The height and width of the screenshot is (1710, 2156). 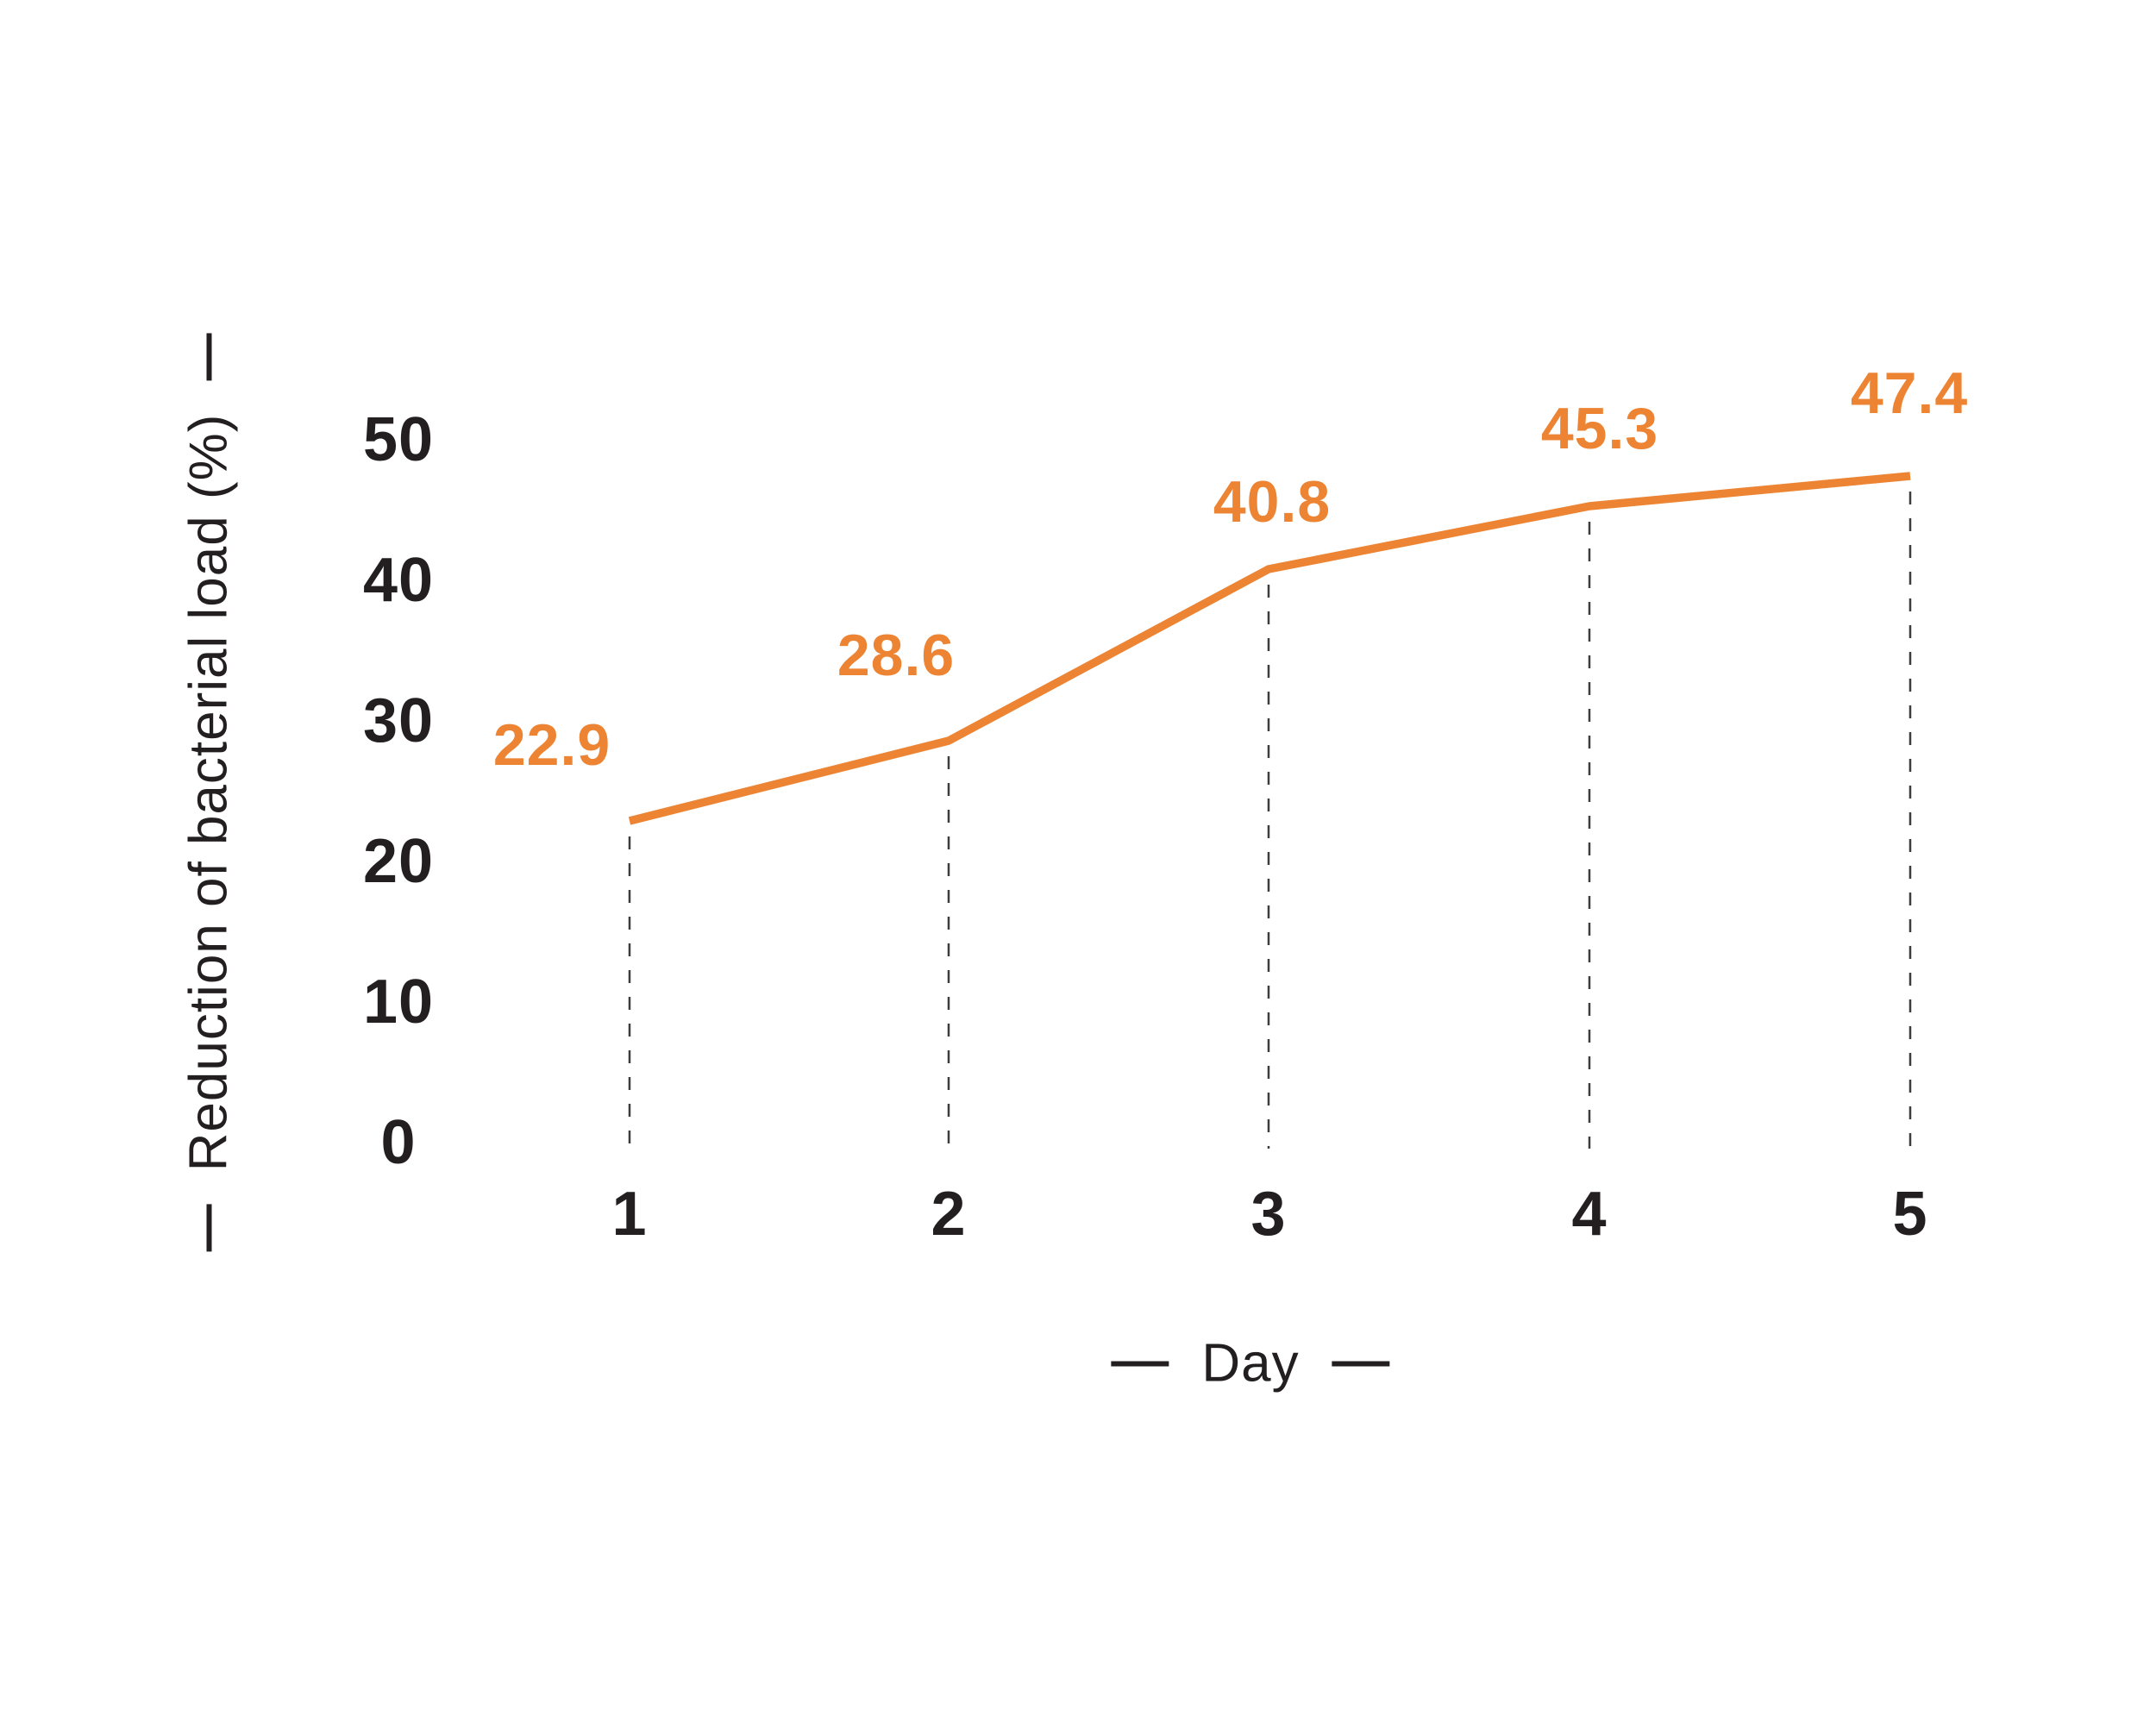 What do you see at coordinates (949, 1214) in the screenshot?
I see `x-axis-tick-label: 2` at bounding box center [949, 1214].